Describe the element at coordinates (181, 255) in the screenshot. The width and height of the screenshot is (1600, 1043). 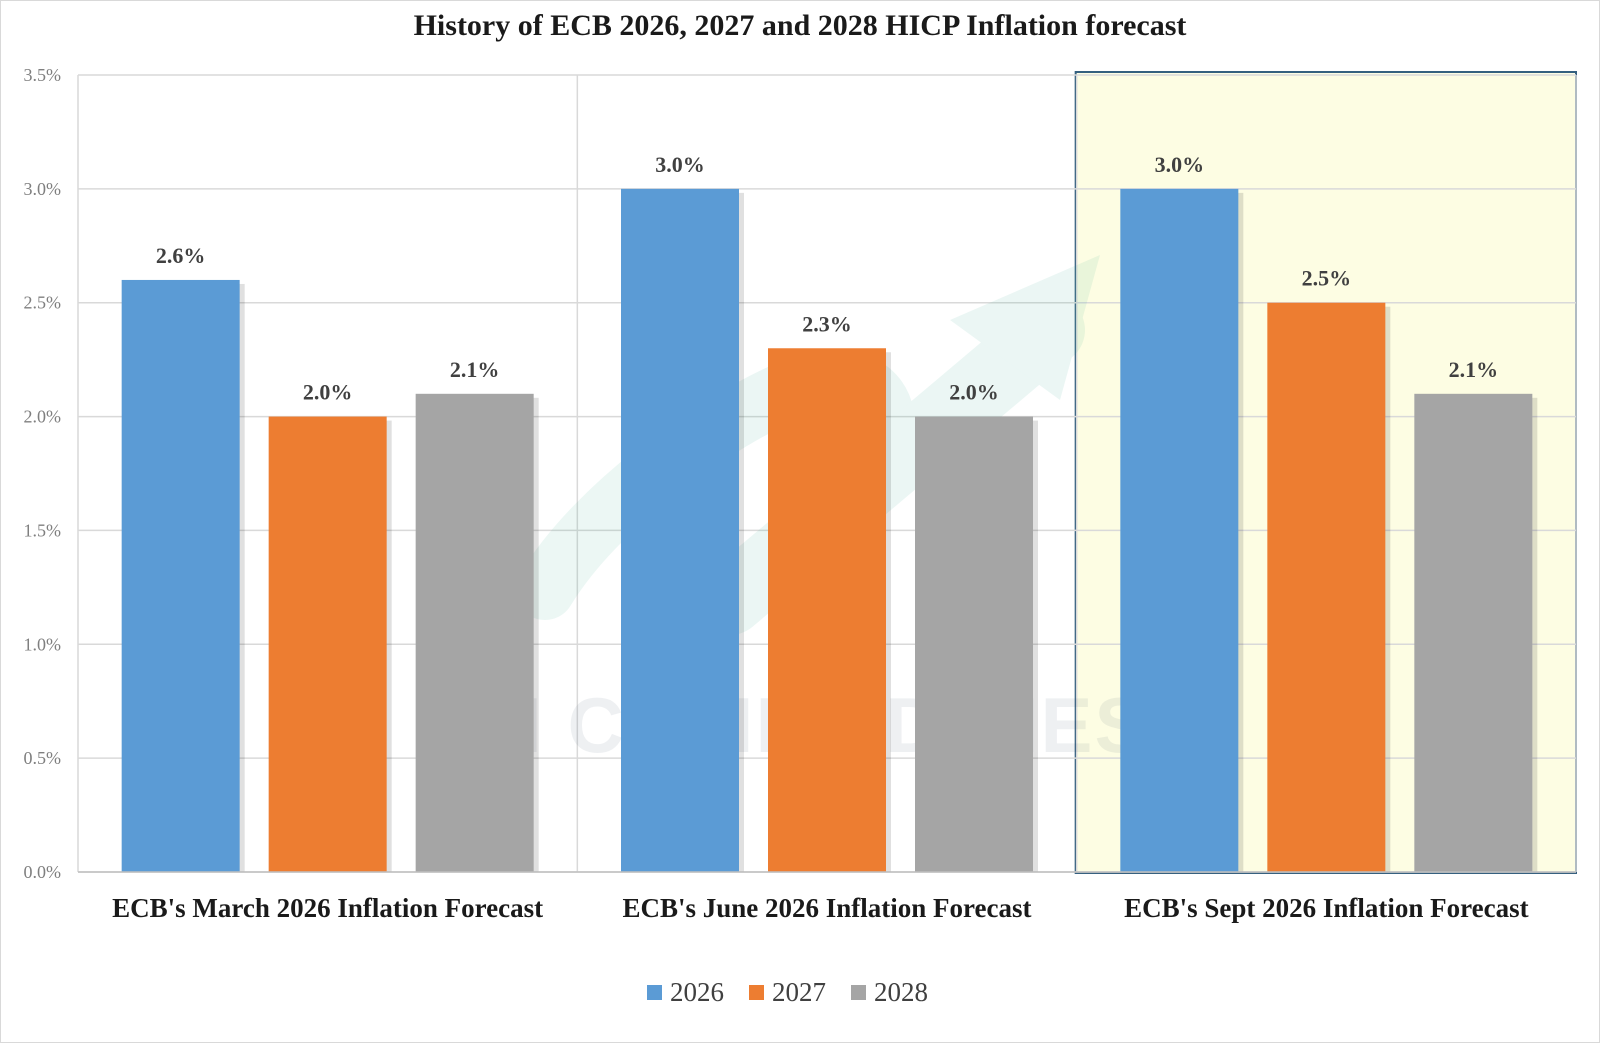
I see `data-label: 2.6%` at that location.